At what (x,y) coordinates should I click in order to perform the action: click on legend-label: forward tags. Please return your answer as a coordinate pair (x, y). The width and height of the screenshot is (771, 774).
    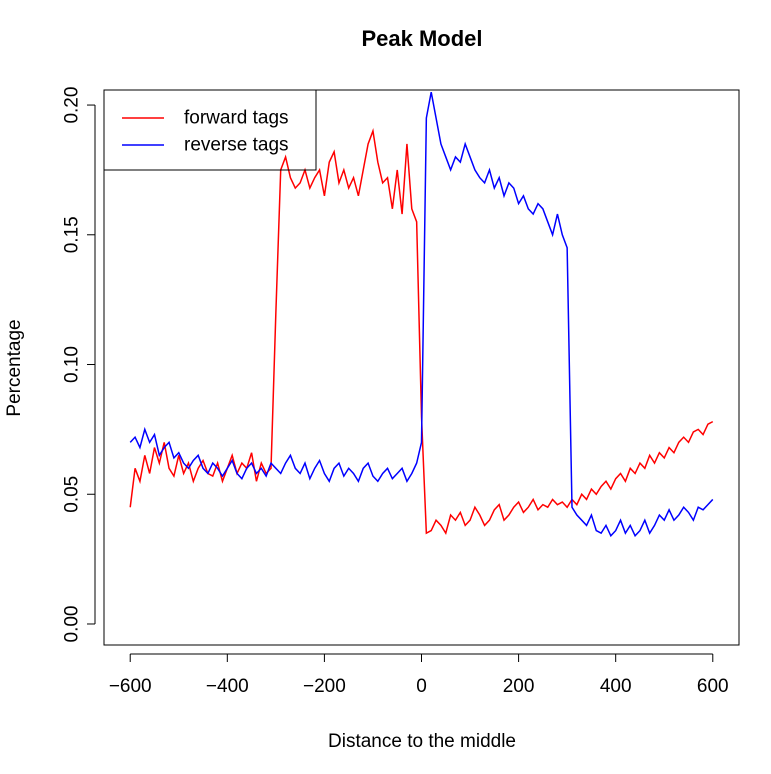
    Looking at the image, I should click on (236, 118).